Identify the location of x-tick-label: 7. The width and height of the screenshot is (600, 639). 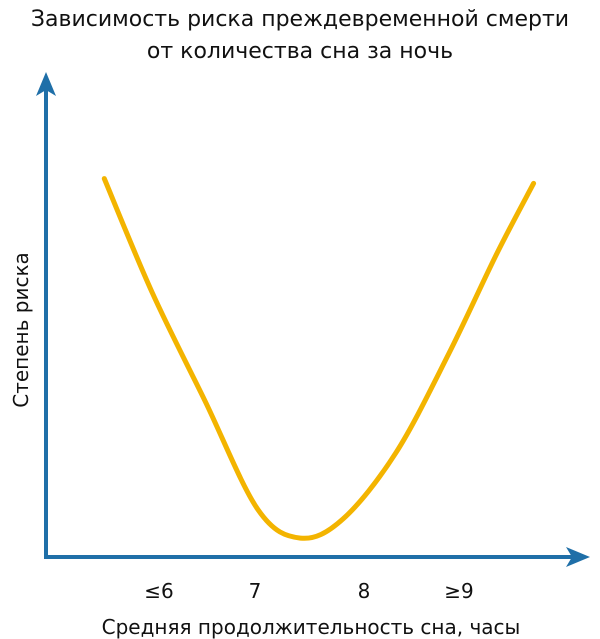
(255, 591).